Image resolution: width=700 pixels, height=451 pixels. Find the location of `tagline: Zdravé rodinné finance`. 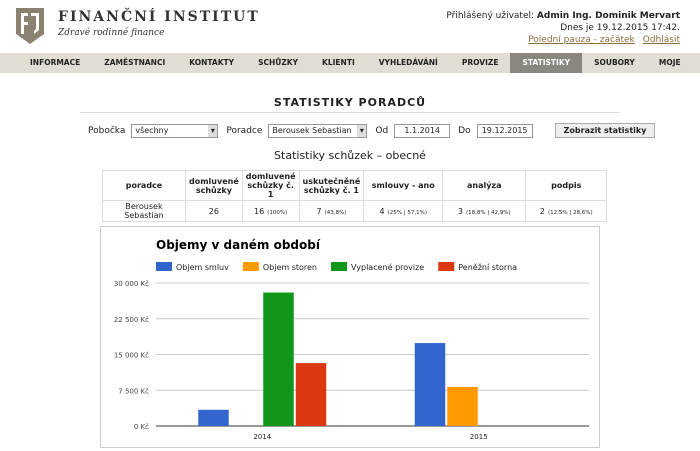

tagline: Zdravé rodinné finance is located at coordinates (111, 33).